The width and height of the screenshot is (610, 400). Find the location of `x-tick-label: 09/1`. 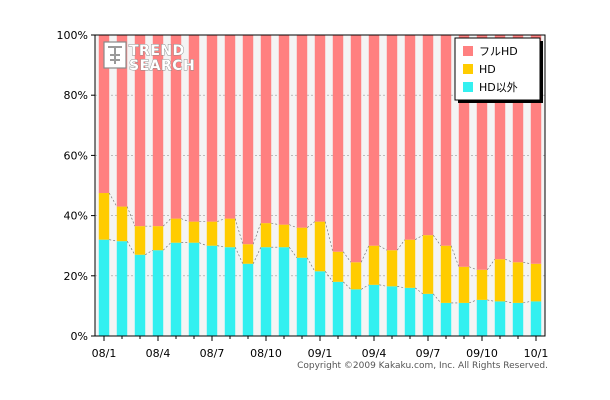

x-tick-label: 09/1 is located at coordinates (320, 353).